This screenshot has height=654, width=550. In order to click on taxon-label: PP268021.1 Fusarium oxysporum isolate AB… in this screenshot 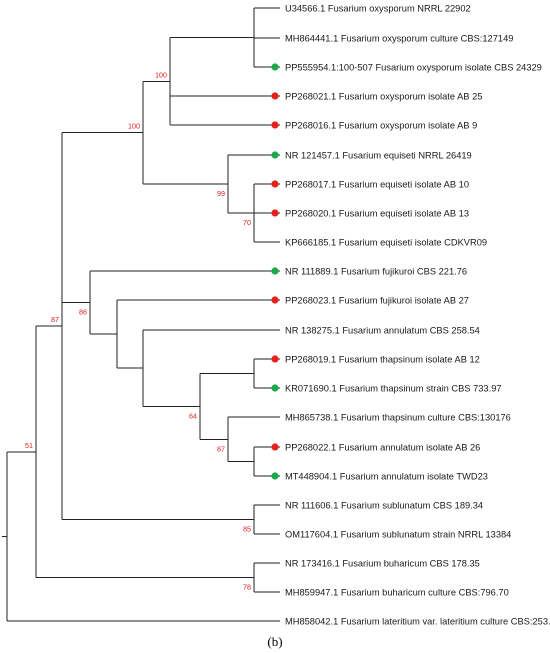, I will do `click(383, 96)`.